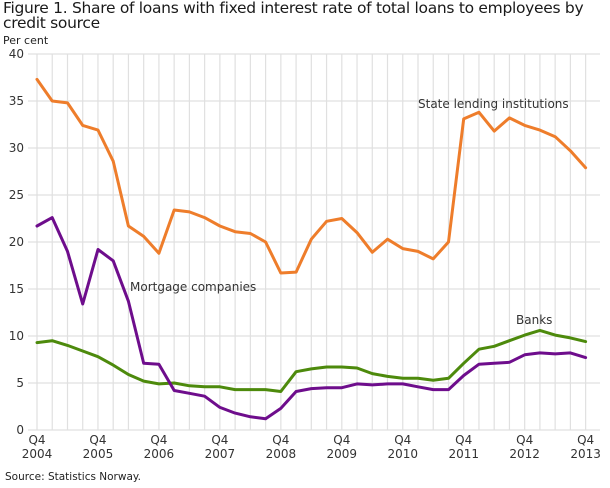 This screenshot has height=488, width=610. Describe the element at coordinates (311, 360) in the screenshot. I see `series-line-banks` at that location.